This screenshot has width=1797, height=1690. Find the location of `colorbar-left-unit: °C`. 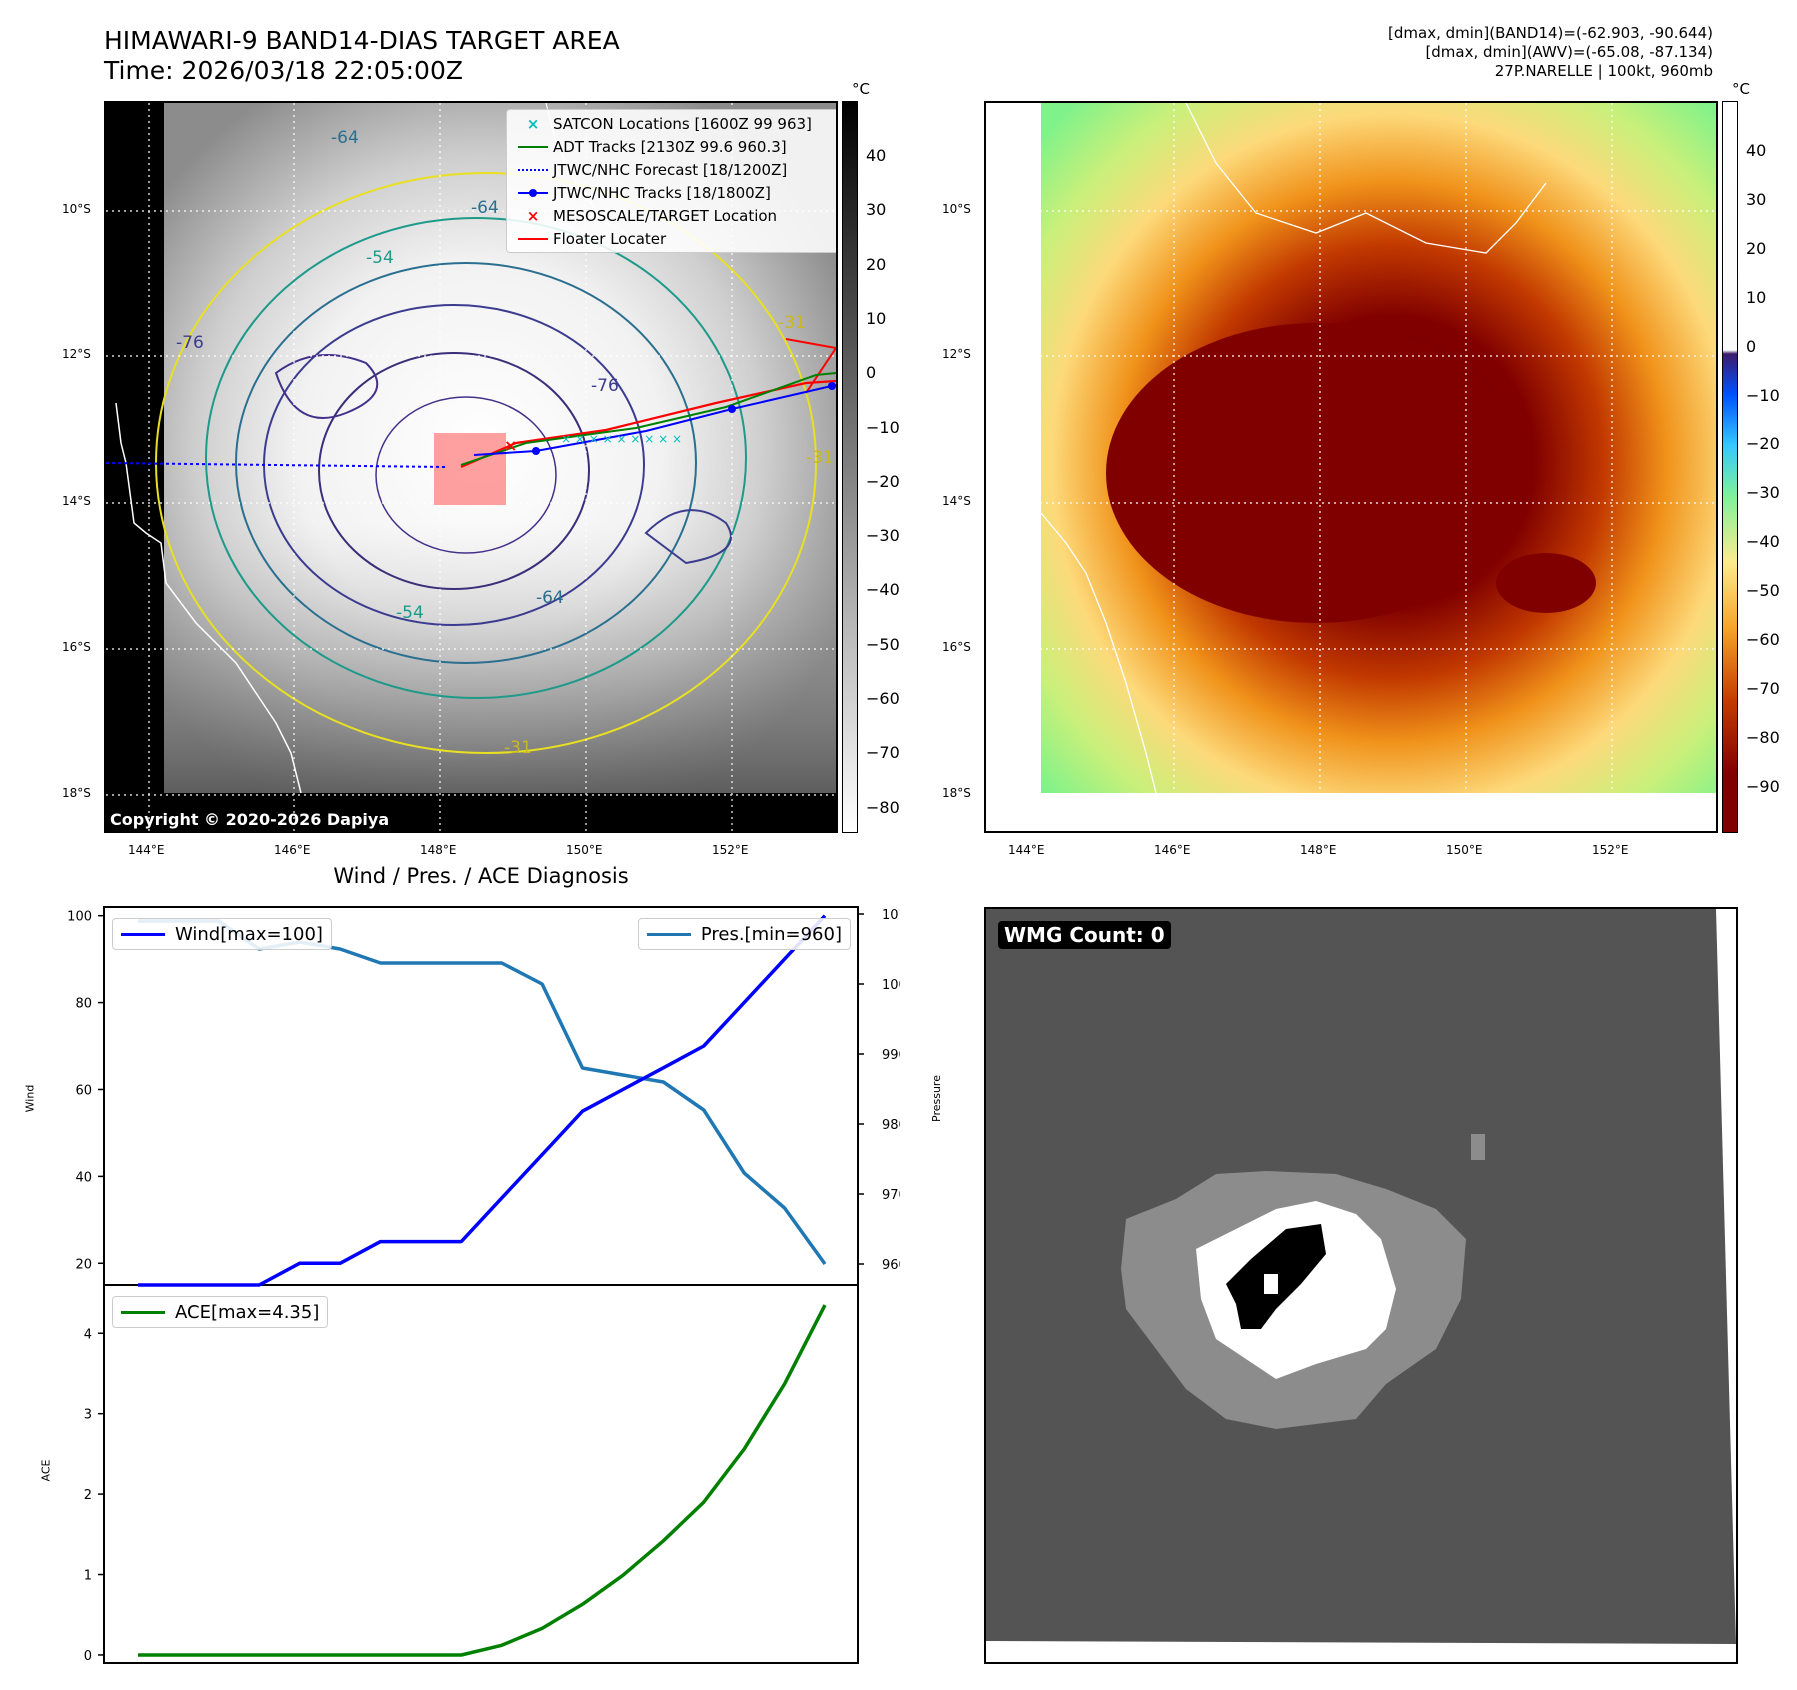

colorbar-left-unit: °C is located at coordinates (861, 89).